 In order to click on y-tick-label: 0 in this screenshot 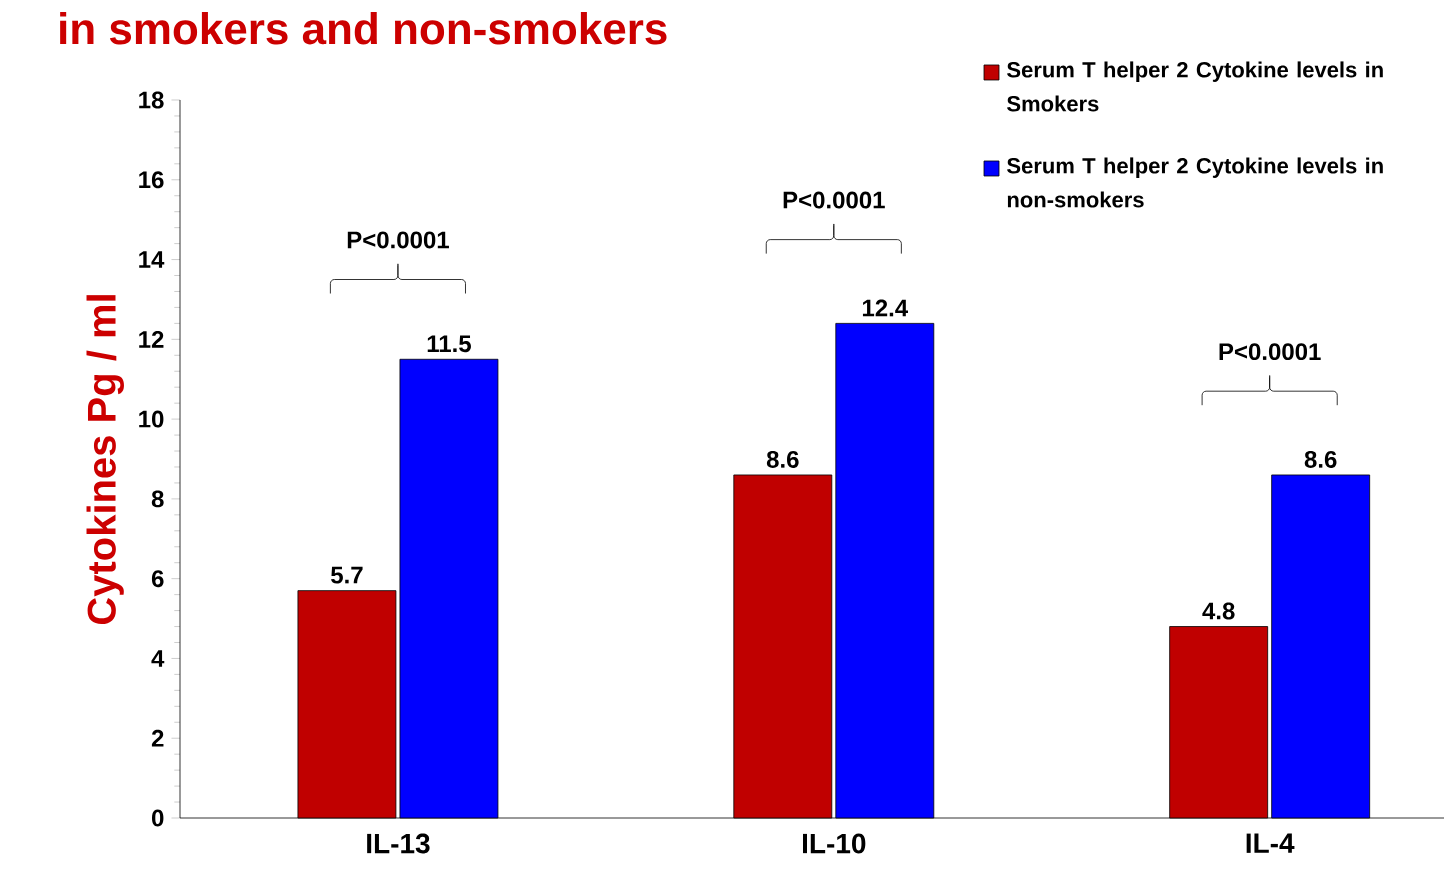, I will do `click(158, 818)`.